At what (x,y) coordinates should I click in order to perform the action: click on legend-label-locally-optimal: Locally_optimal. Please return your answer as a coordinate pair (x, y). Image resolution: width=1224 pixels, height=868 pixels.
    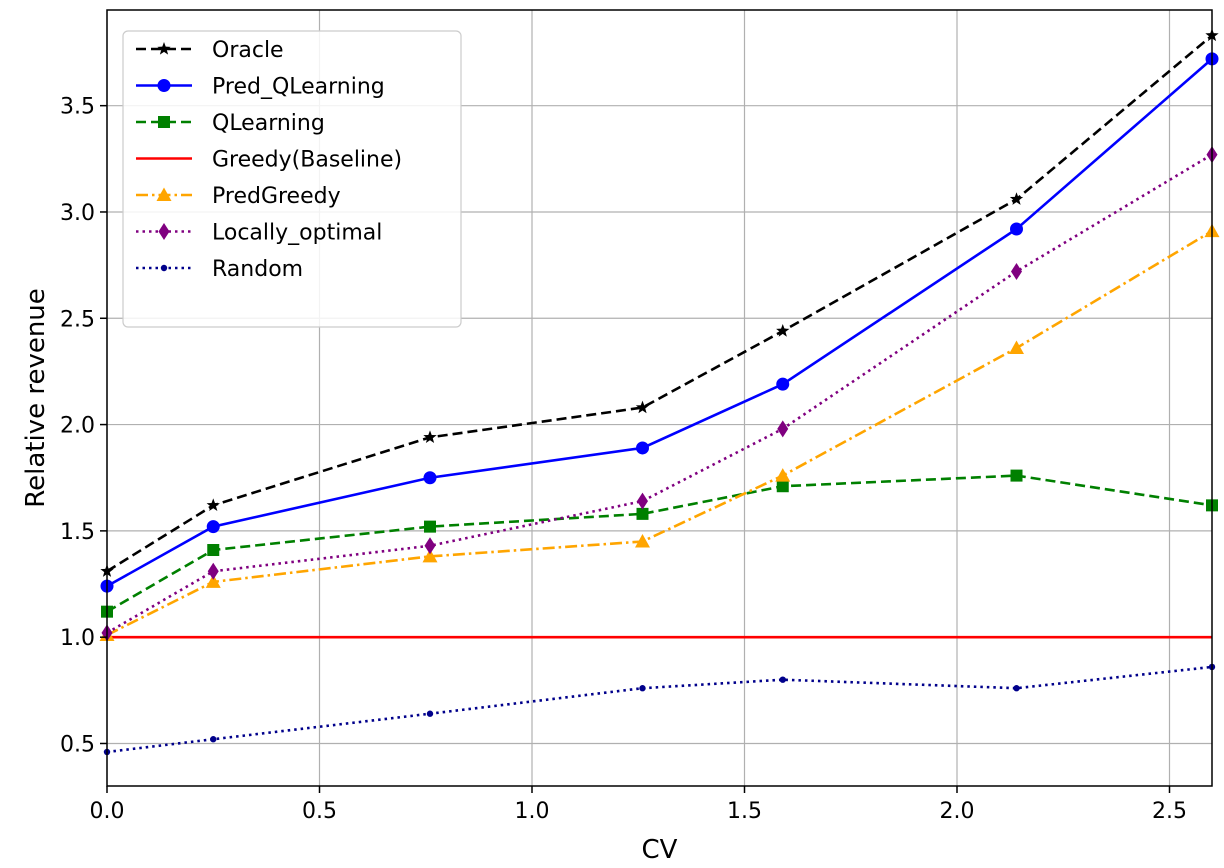
    Looking at the image, I should click on (297, 233).